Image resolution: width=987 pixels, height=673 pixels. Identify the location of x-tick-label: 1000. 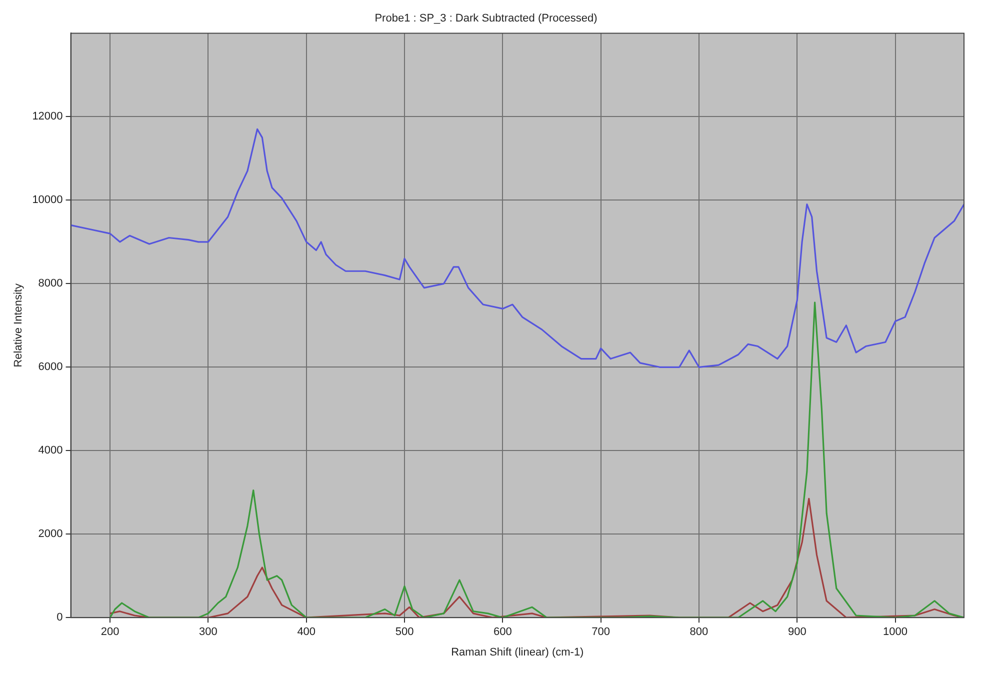
(895, 632).